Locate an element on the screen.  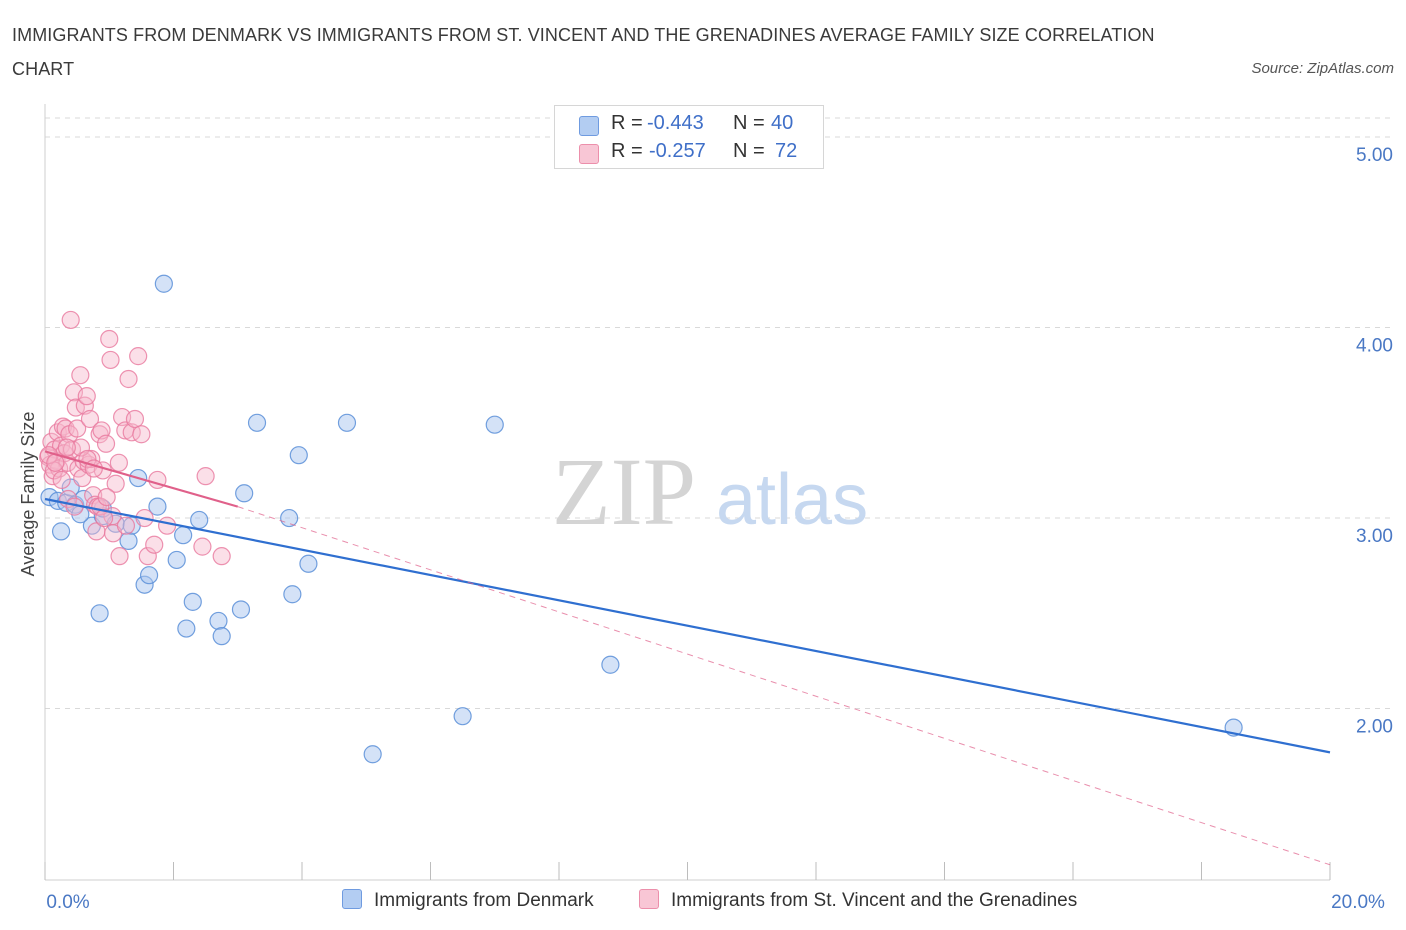
legend-r-value: -0.443 is located at coordinates (675, 123).